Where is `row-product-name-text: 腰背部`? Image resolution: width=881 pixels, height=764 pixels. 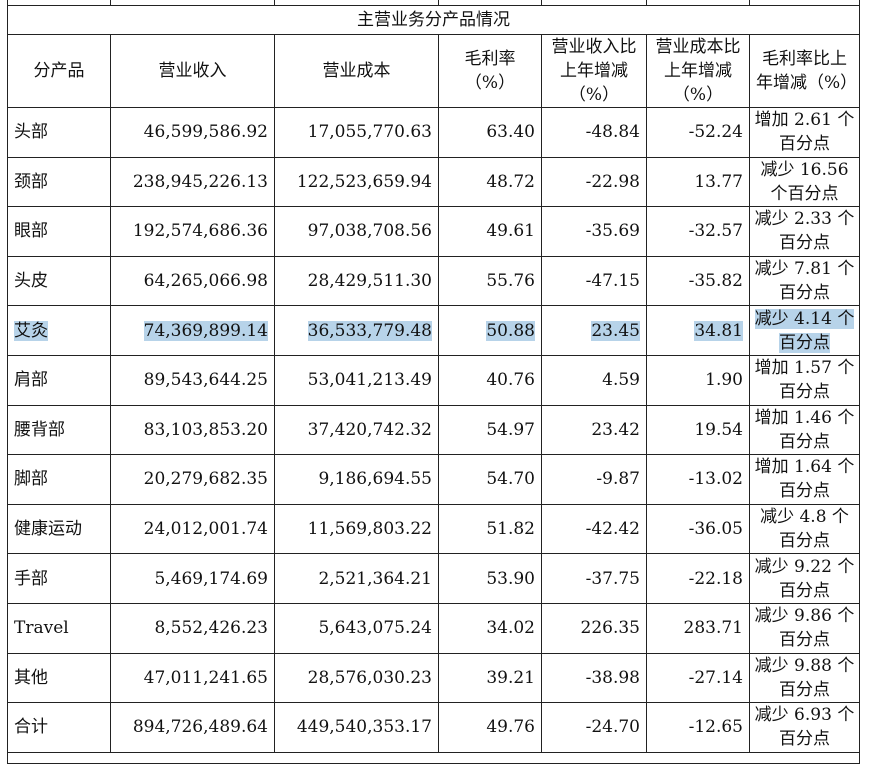 row-product-name-text: 腰背部 is located at coordinates (39, 429).